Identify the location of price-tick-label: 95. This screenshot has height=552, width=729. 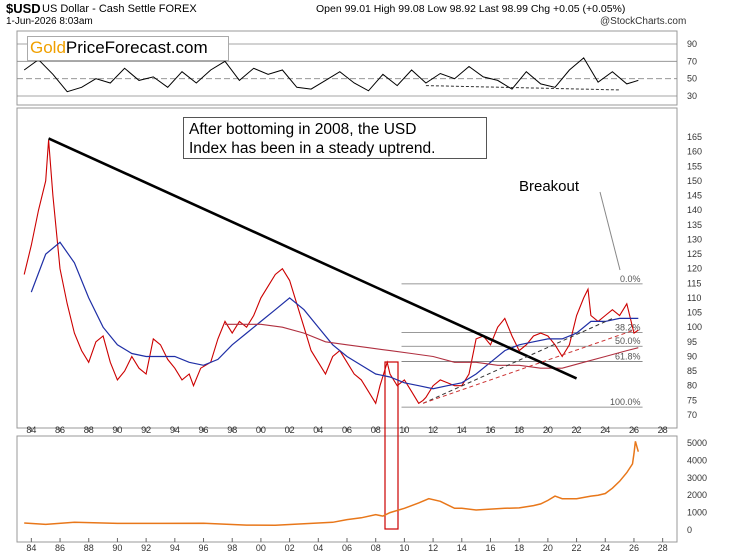
(692, 342).